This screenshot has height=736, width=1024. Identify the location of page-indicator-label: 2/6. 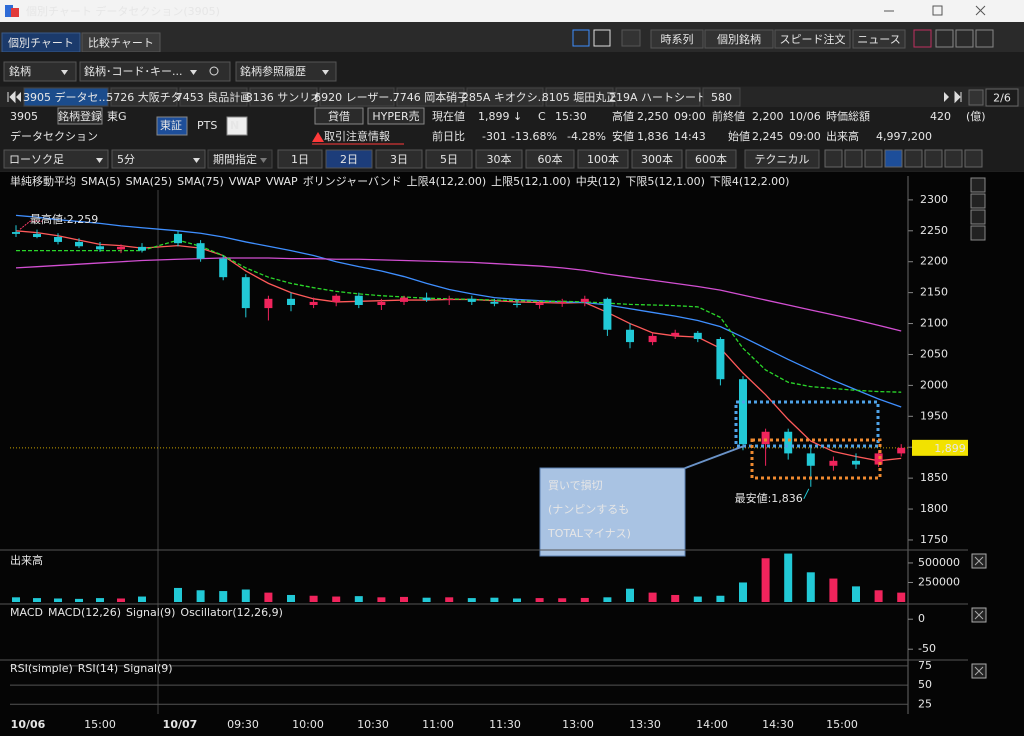
(1002, 98).